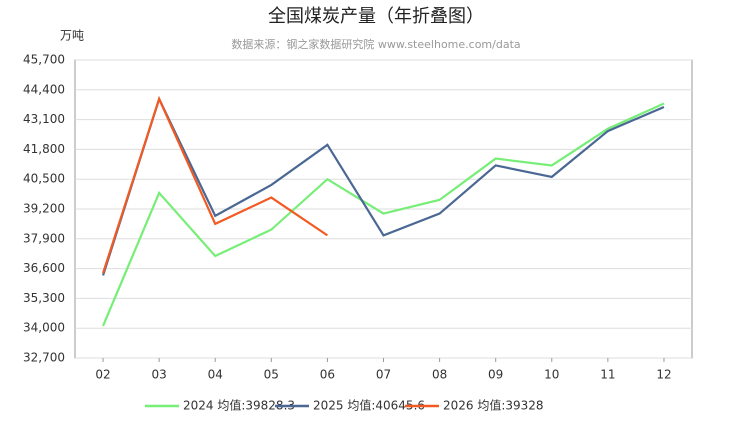  Describe the element at coordinates (72, 36) in the screenshot. I see `y-axis-unit: 万吨` at that location.